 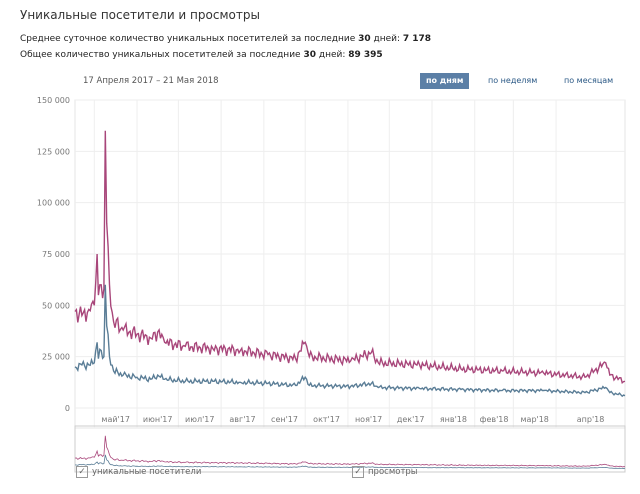 What do you see at coordinates (393, 472) in the screenshot?
I see `legend-label: просмотры` at bounding box center [393, 472].